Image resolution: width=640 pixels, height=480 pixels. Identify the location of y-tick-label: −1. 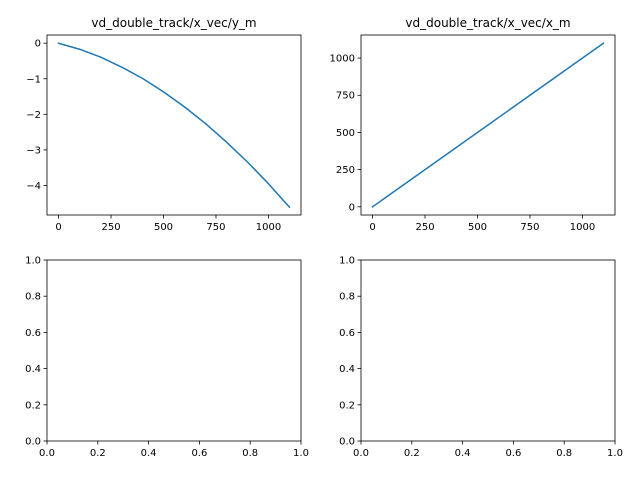
(33, 79).